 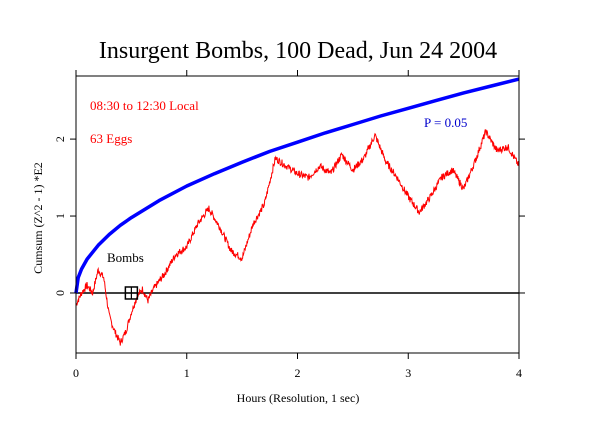 What do you see at coordinates (111, 138) in the screenshot?
I see `eggs-annotation: 63 Eggs` at bounding box center [111, 138].